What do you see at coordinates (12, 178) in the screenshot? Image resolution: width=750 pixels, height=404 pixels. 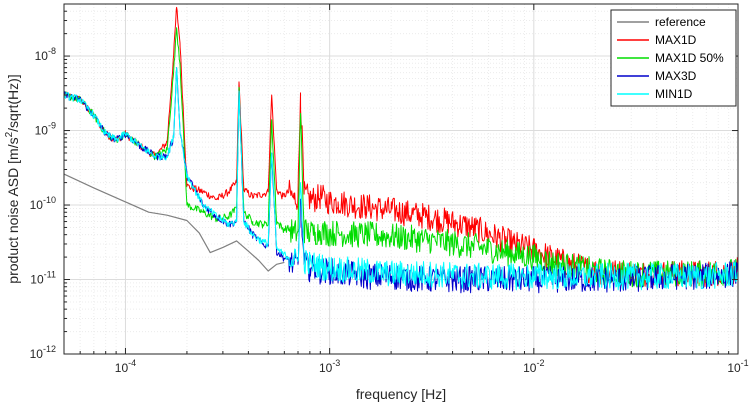 I see `y-axis-label: product noise ASD [m/s2/sqrt(Hz)]` at bounding box center [12, 178].